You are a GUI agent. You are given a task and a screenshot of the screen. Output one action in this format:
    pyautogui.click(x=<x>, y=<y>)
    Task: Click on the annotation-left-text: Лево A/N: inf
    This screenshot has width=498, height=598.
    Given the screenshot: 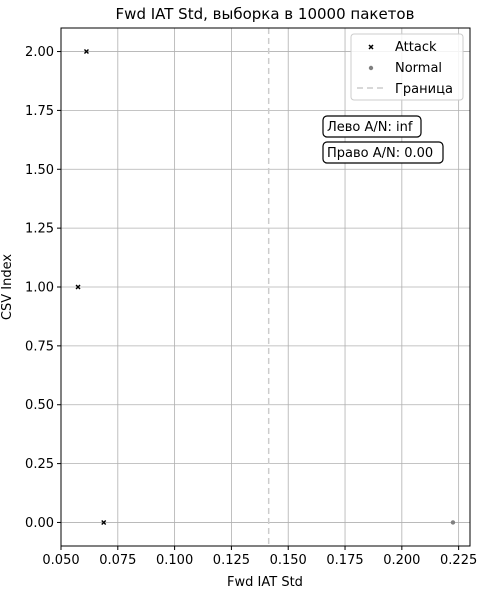 What is the action you would take?
    pyautogui.click(x=370, y=127)
    